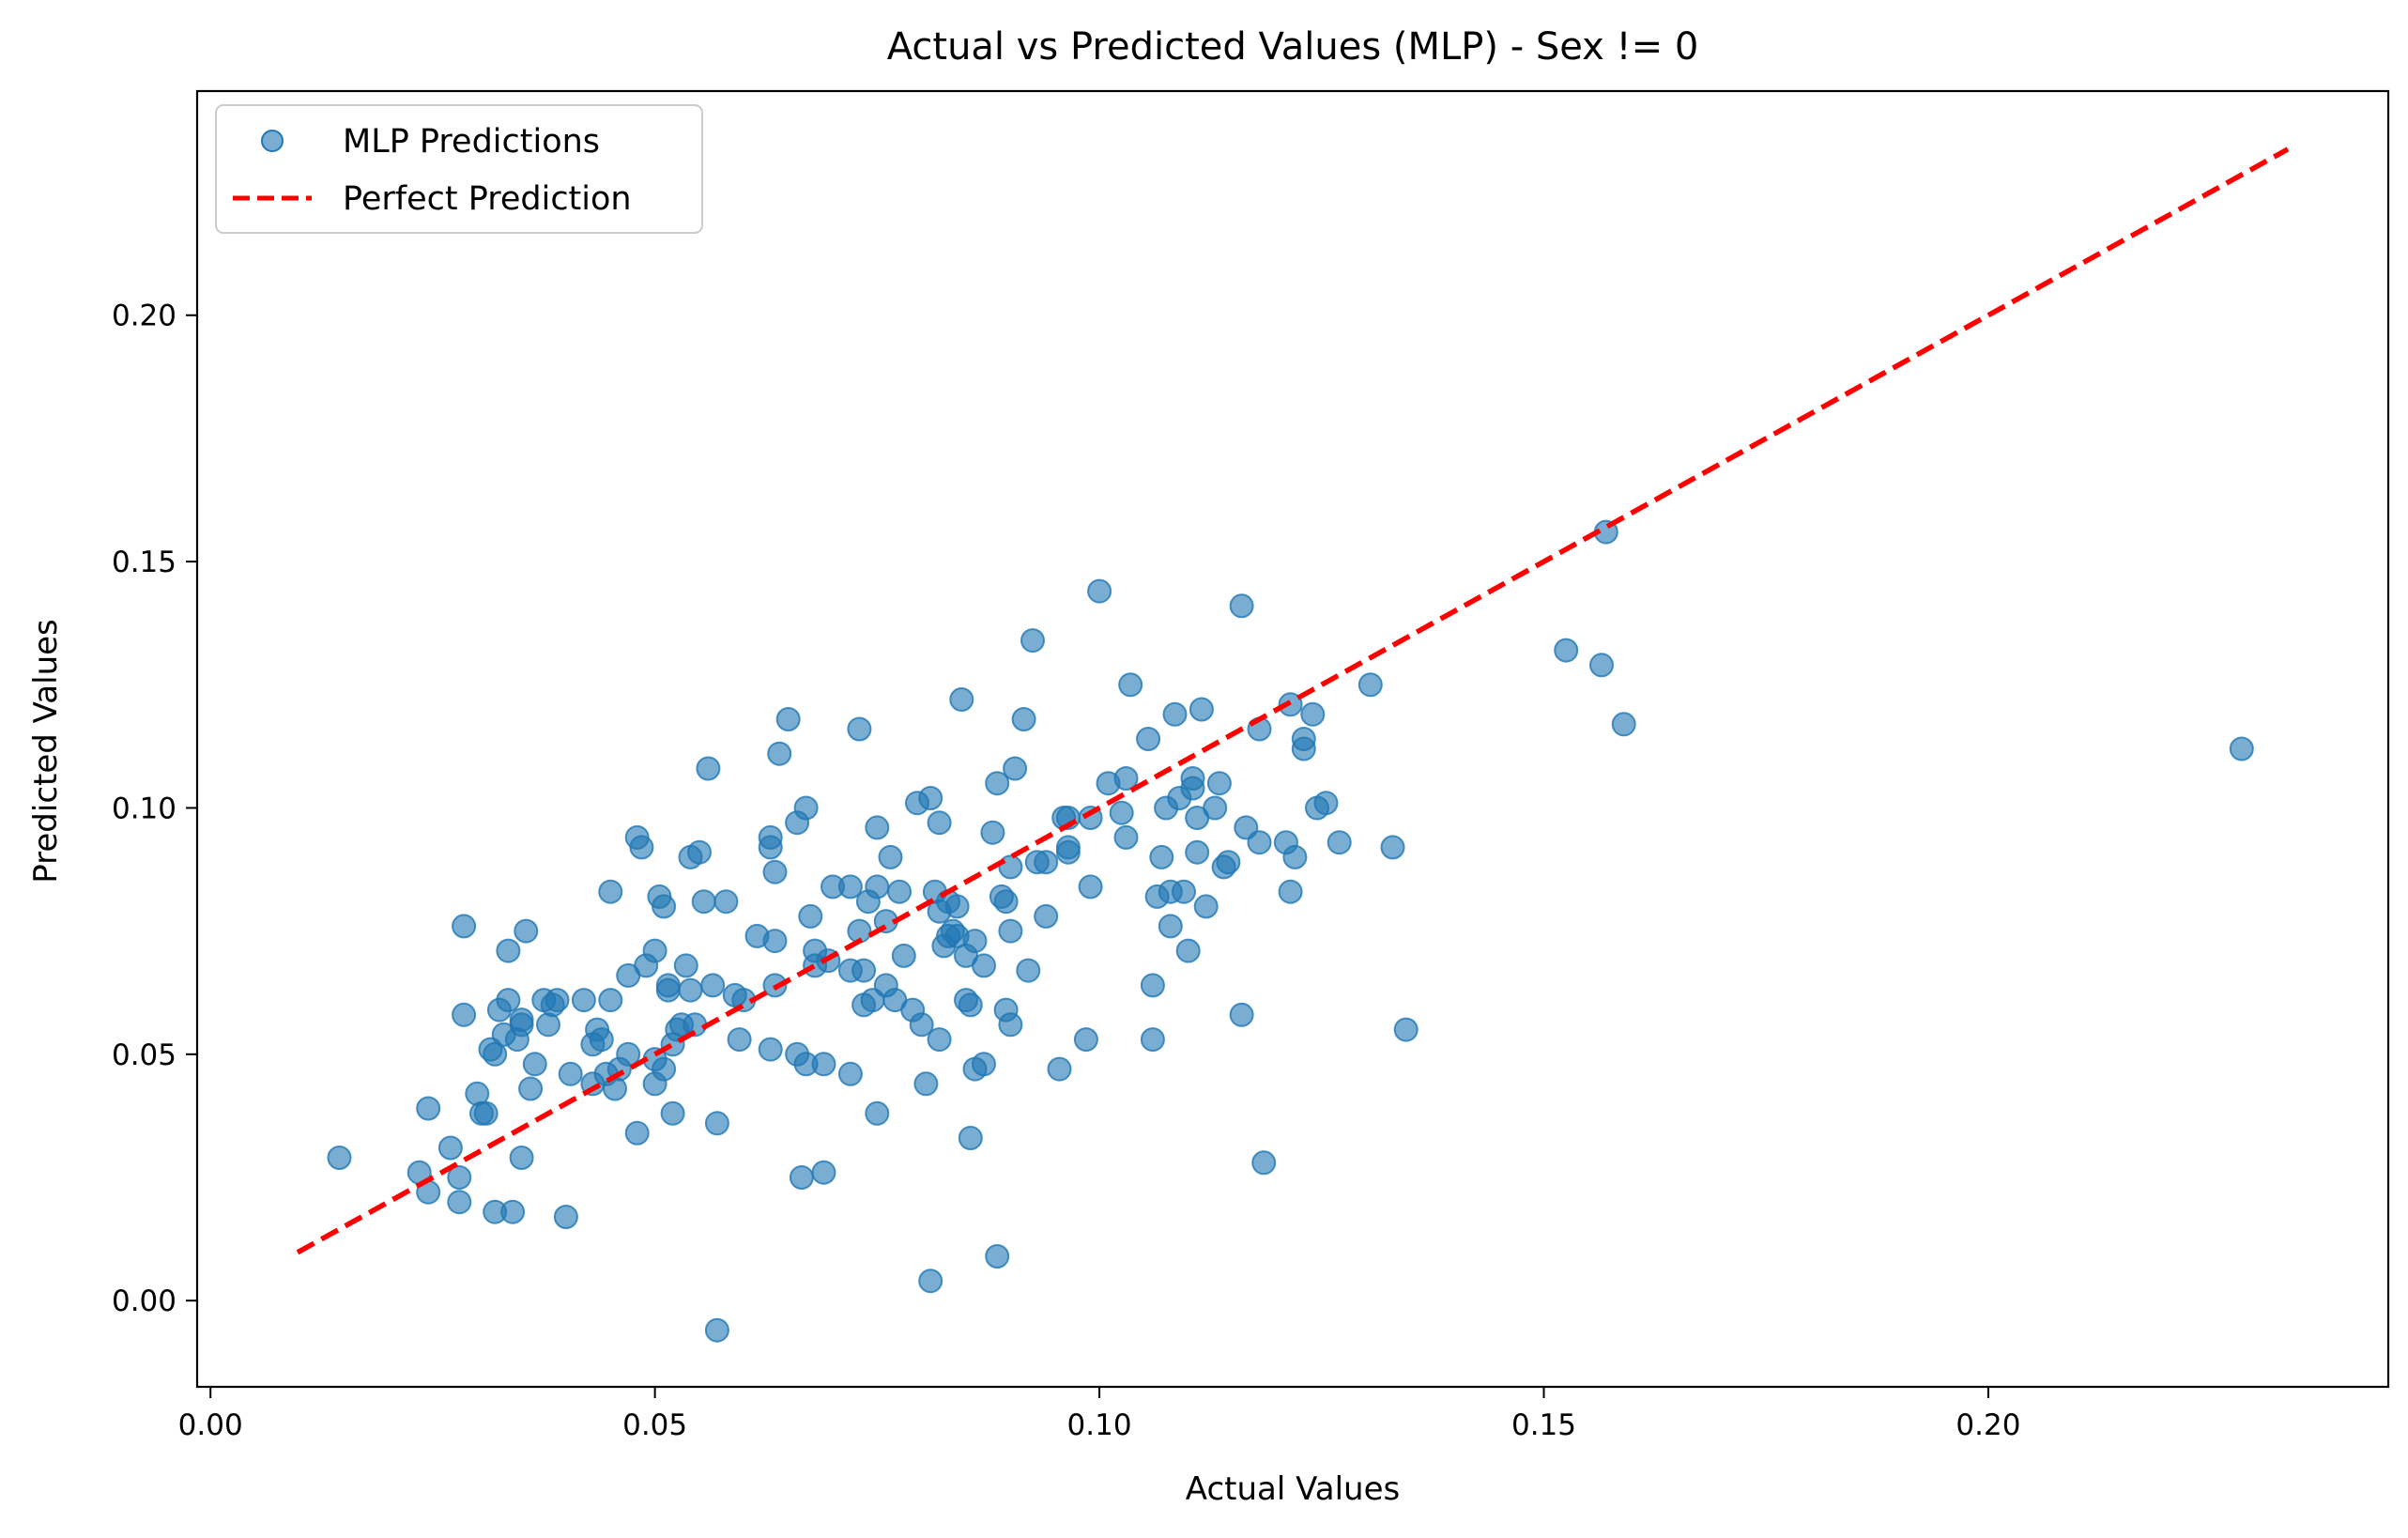  Describe the element at coordinates (210, 1425) in the screenshot. I see `x-tick-label: 0.00` at that location.